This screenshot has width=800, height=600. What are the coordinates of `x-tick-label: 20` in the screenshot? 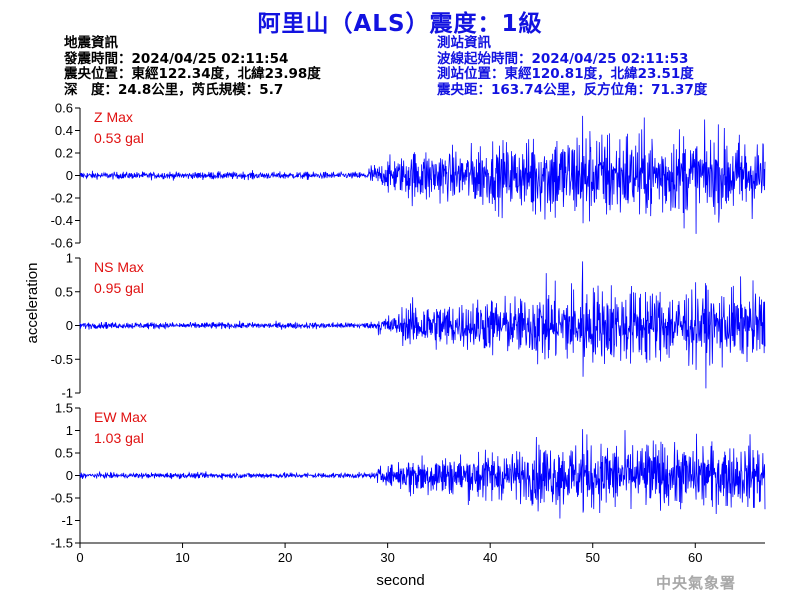 It's located at (285, 557).